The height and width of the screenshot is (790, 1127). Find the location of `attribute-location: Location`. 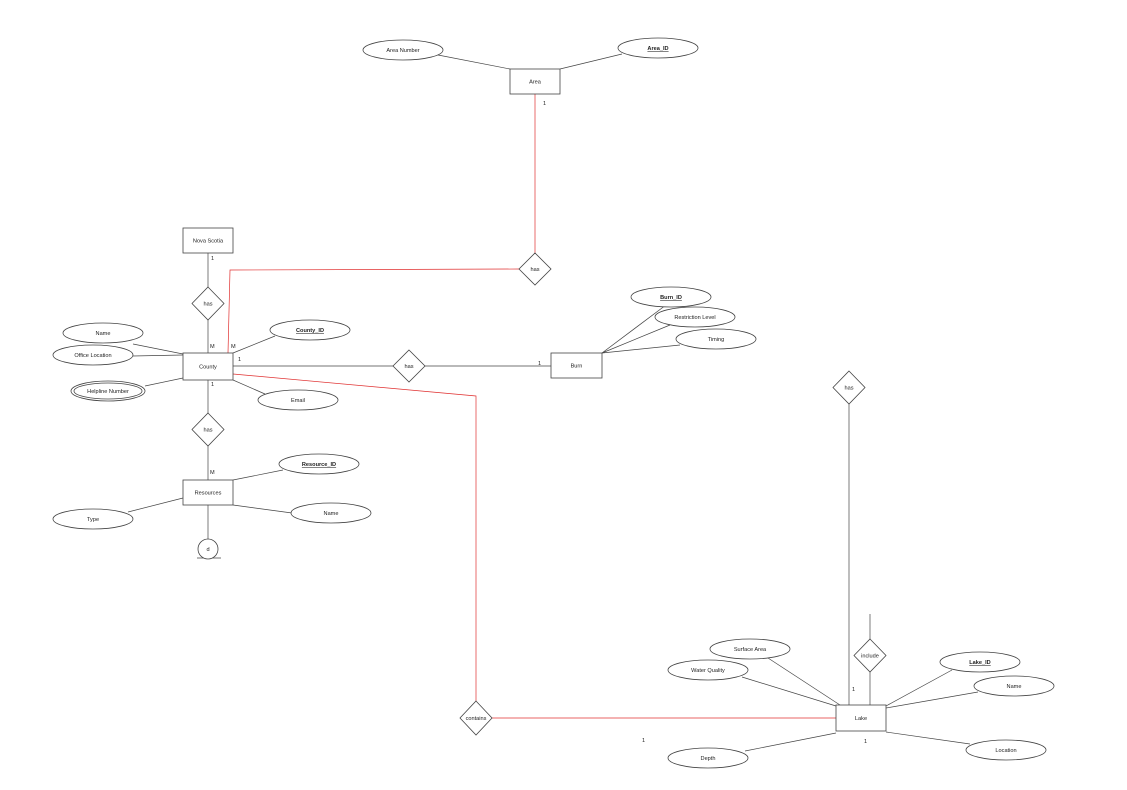

attribute-location: Location is located at coordinates (1006, 750).